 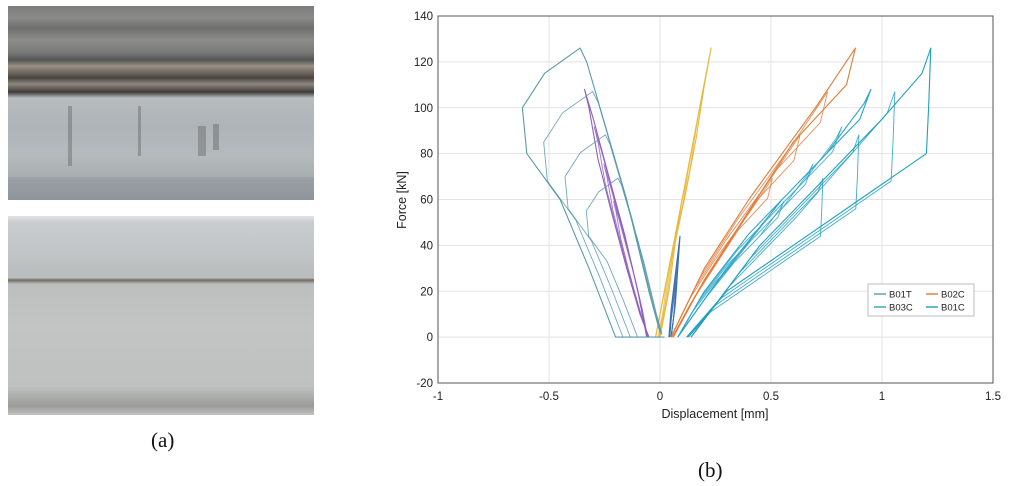 I want to click on x-tick-label: 0, so click(x=660, y=397).